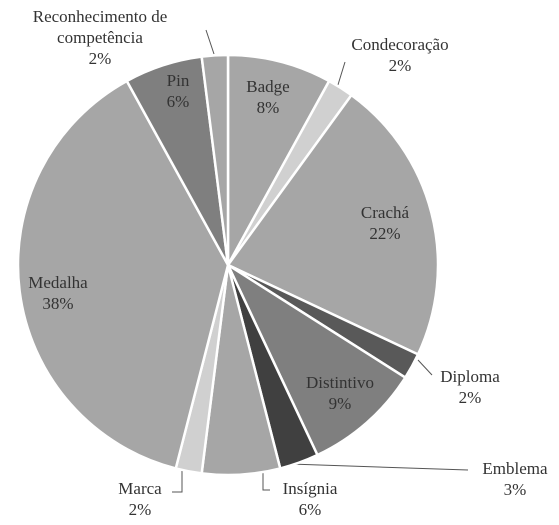 The width and height of the screenshot is (559, 525). What do you see at coordinates (340, 403) in the screenshot?
I see `value-label: 9%` at bounding box center [340, 403].